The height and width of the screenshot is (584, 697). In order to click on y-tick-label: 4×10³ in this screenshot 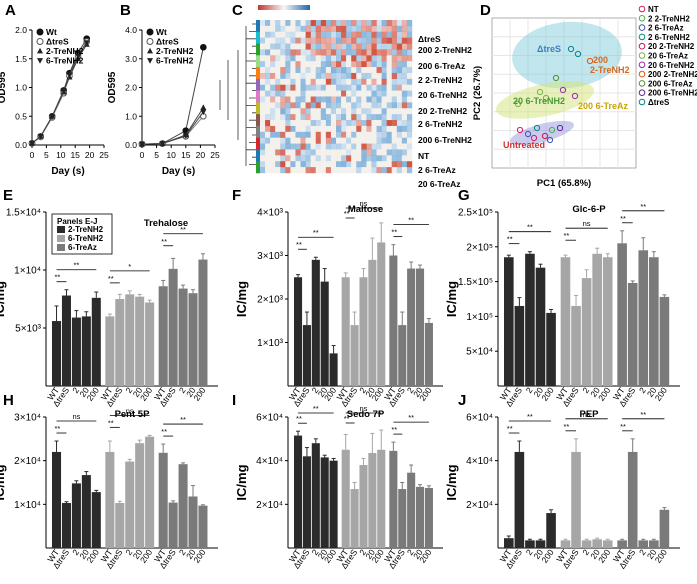, I will do `click(270, 213)`.